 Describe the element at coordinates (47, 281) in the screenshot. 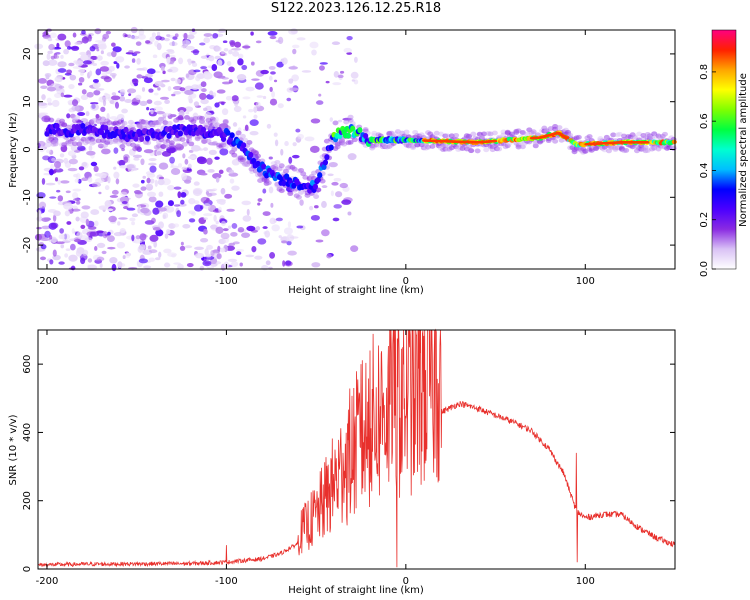

I see `spectrogram-x-tick-label: -200` at that location.